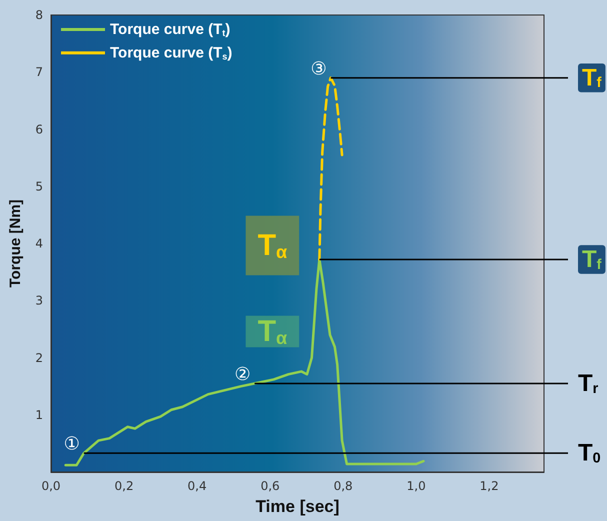  Describe the element at coordinates (331, 168) in the screenshot. I see `line-series` at that location.